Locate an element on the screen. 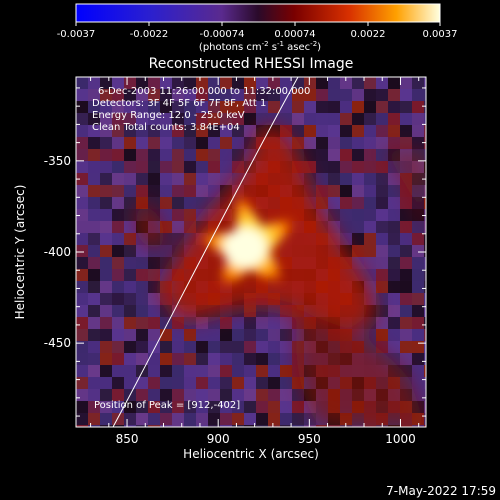  info-line-time: 6-Dec-2003 11:26:00.000 to 11:32:00.000 is located at coordinates (204, 91).